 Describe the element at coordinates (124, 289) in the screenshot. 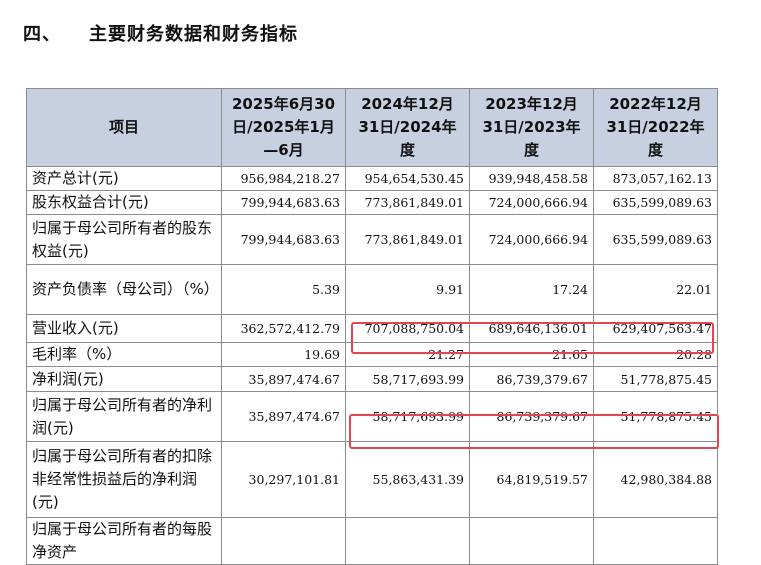

I see `row-label-debt-ratio: 资产负债率（母公司）（%）` at that location.